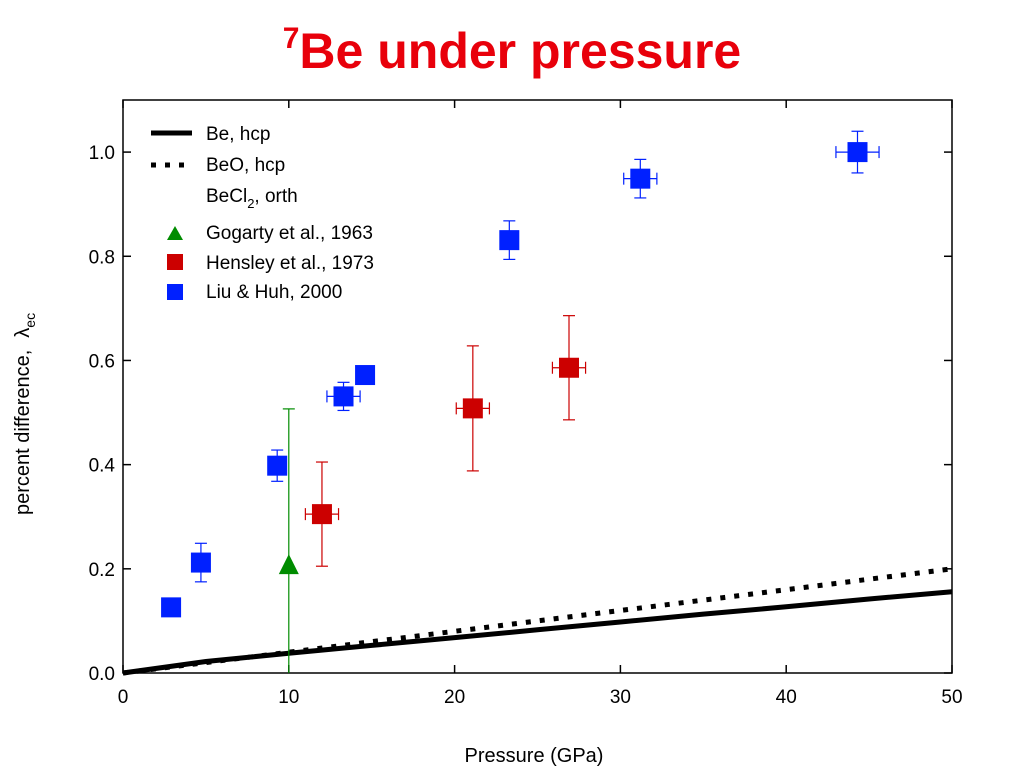  I want to click on title-main: Be under pressure, so click(520, 51).